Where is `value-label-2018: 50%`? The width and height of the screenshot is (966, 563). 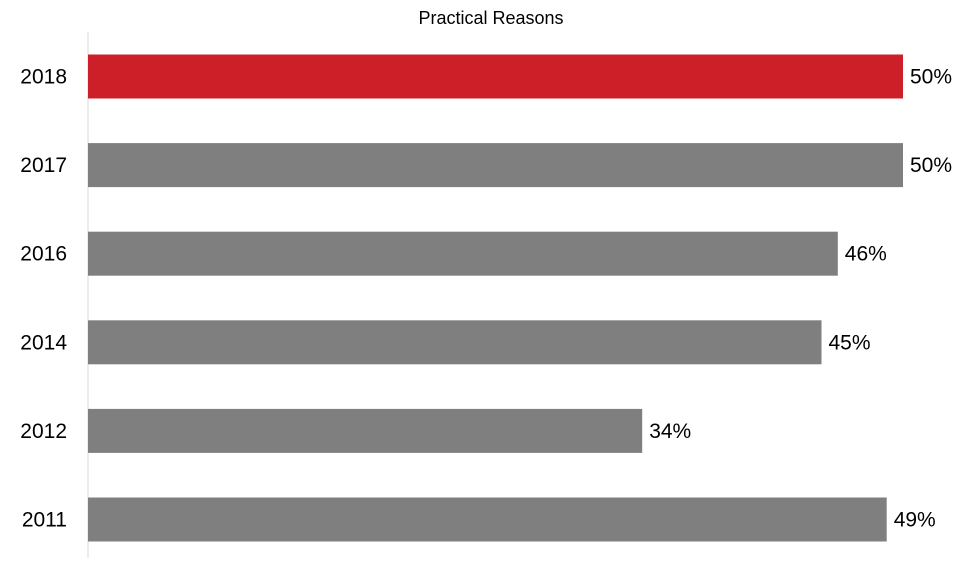 value-label-2018: 50% is located at coordinates (931, 77).